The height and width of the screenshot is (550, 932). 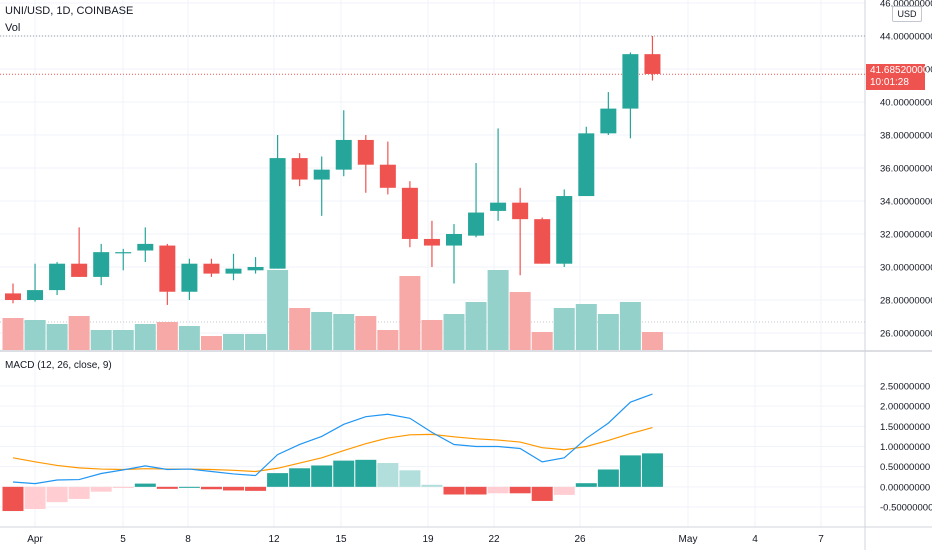 What do you see at coordinates (425, 539) in the screenshot?
I see `time-axis: Apr 5 8 12 15 19 22 26 May 4 7` at bounding box center [425, 539].